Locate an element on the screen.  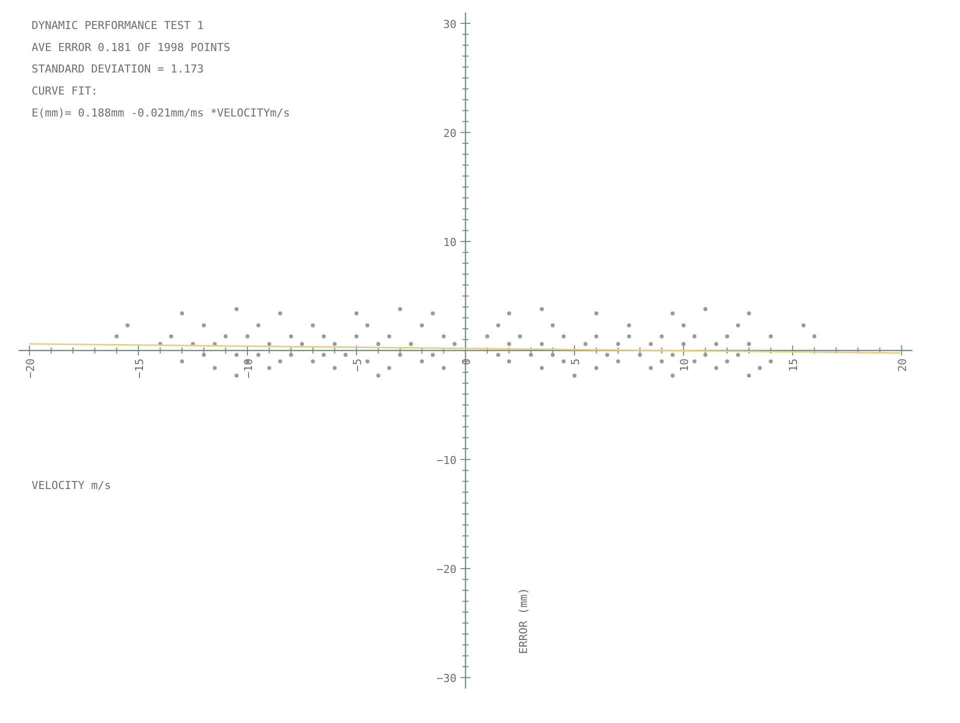
x-tick-label: −5 is located at coordinates (357, 365).